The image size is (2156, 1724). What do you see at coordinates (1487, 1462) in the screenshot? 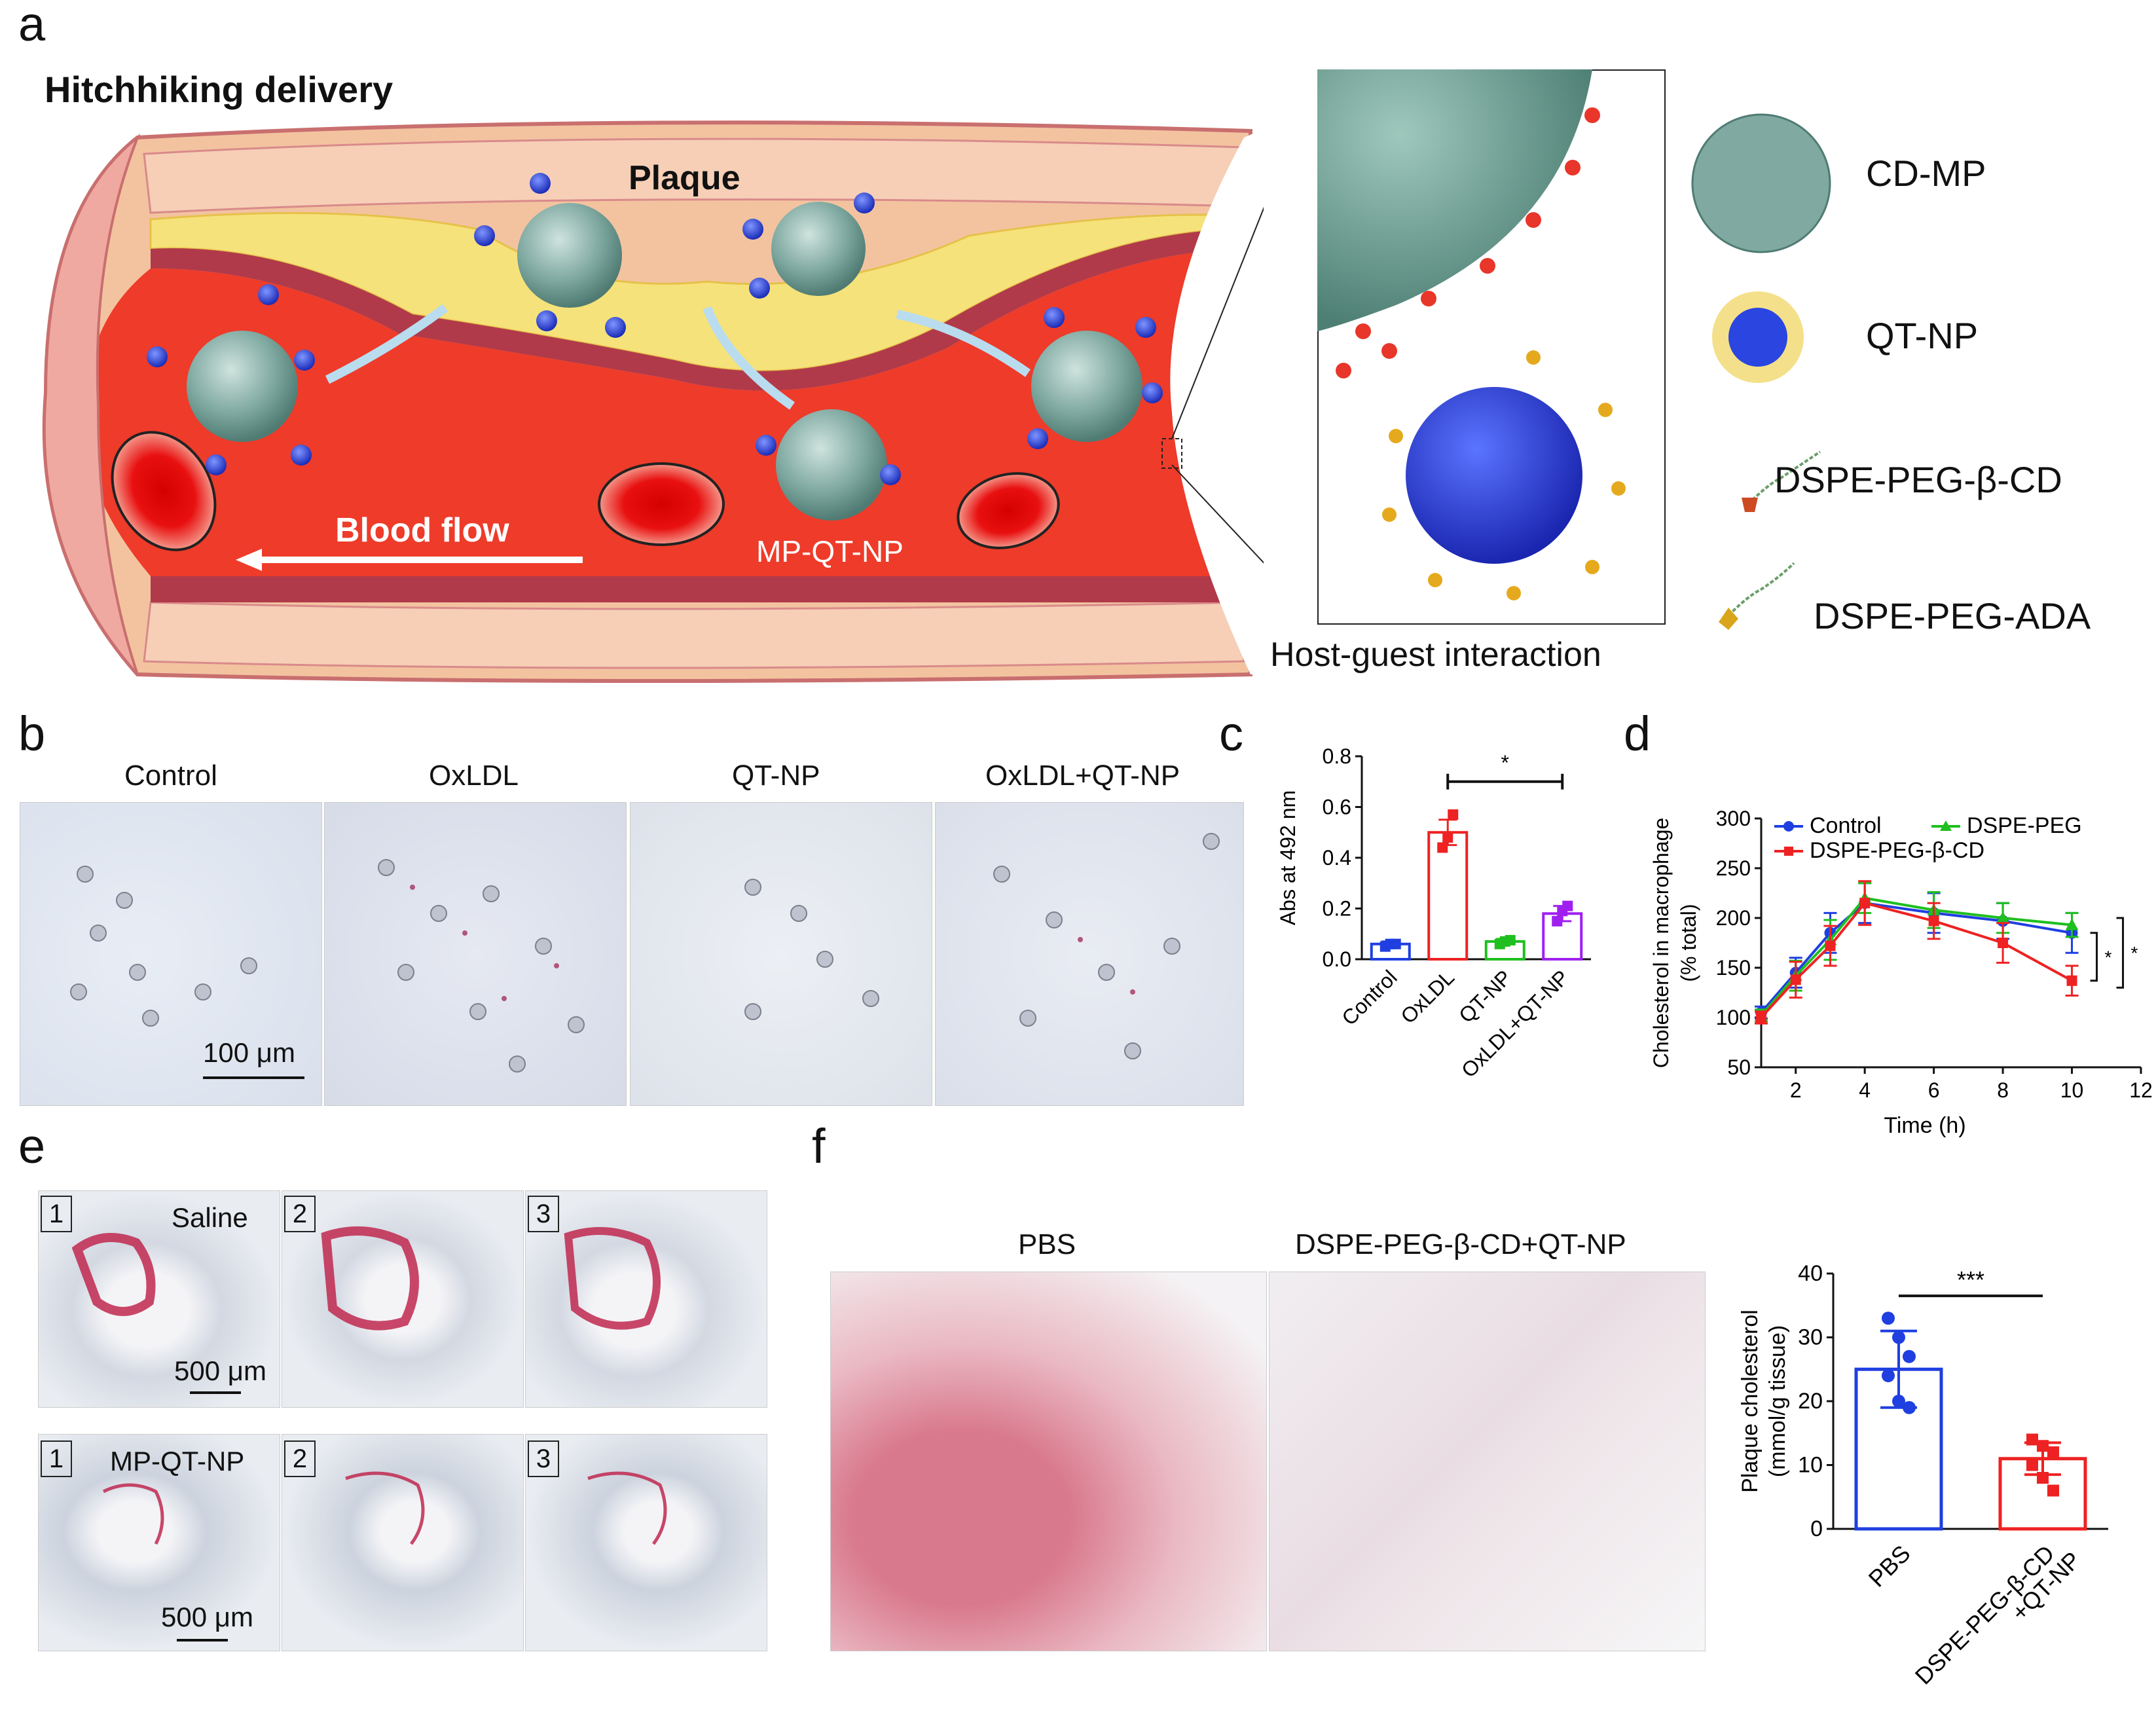
I see `histology-f-treated` at bounding box center [1487, 1462].